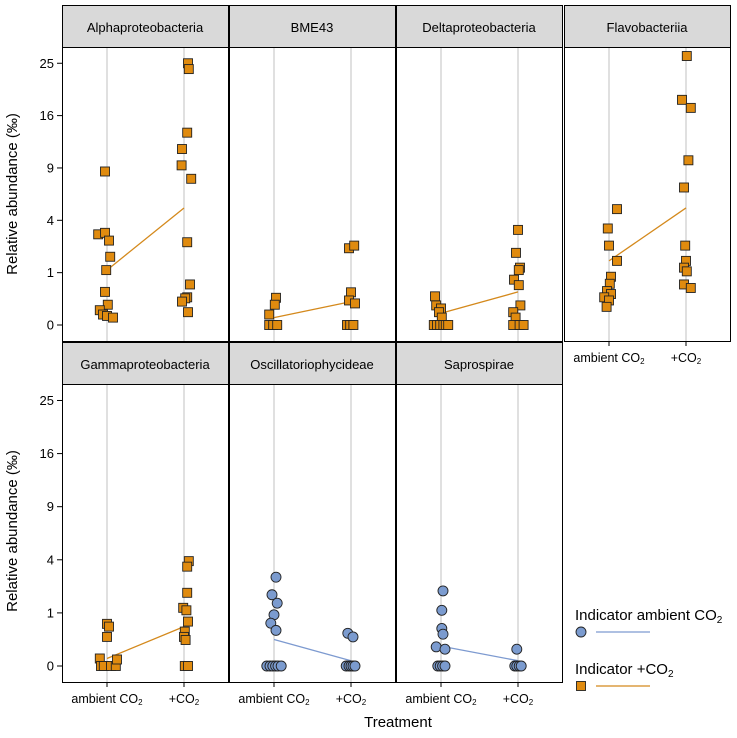 The width and height of the screenshot is (737, 738). I want to click on x-axis-label: Treatment, so click(398, 722).